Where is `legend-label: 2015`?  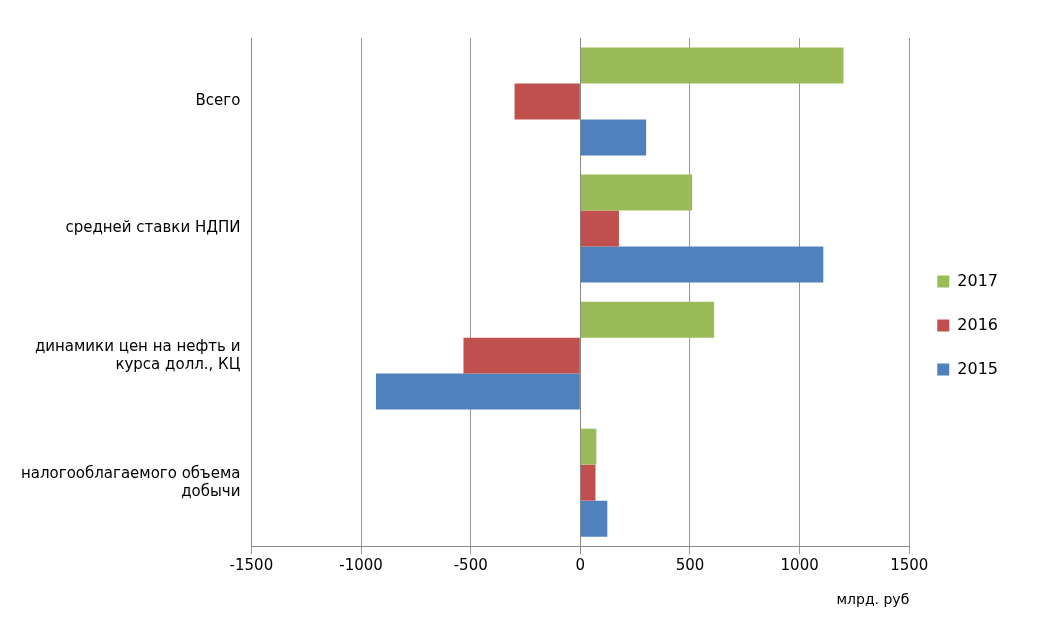 legend-label: 2015 is located at coordinates (977, 368).